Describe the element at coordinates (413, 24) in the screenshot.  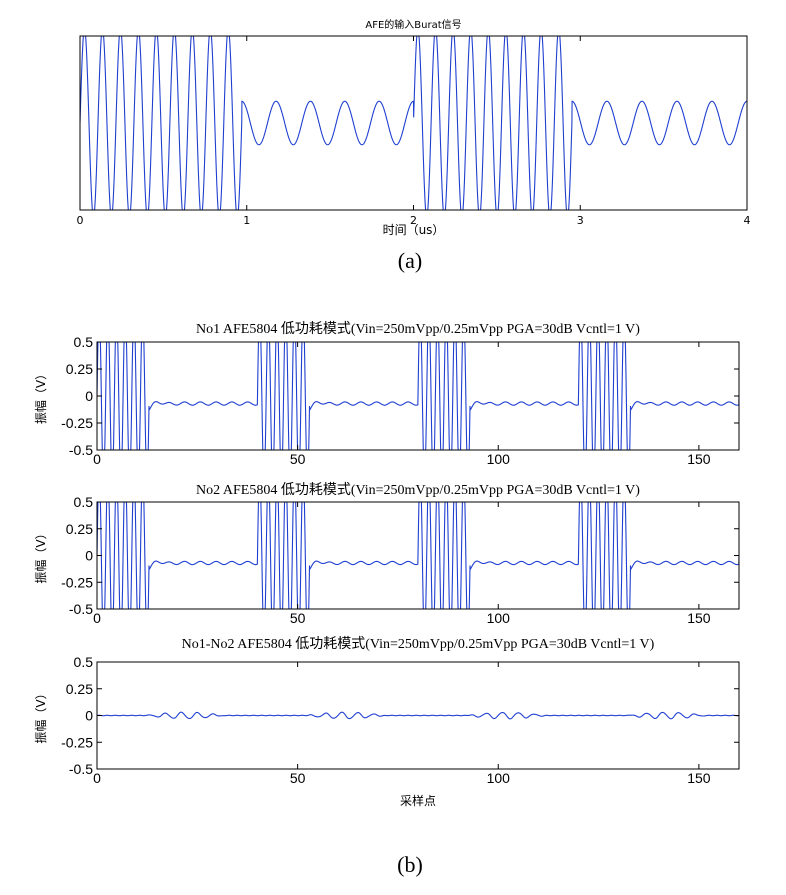
I see `chart-title: AFE的输入Burat信号` at that location.